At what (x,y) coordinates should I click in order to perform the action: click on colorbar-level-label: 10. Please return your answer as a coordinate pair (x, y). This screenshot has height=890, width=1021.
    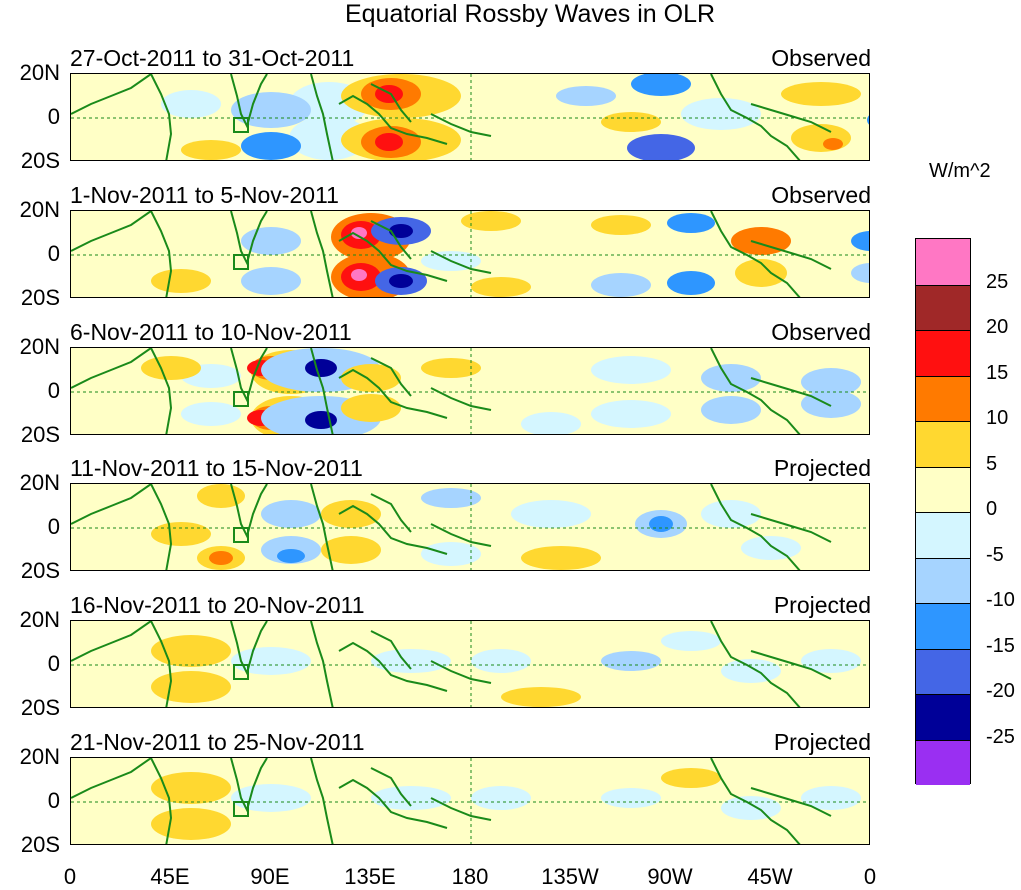
    Looking at the image, I should click on (997, 418).